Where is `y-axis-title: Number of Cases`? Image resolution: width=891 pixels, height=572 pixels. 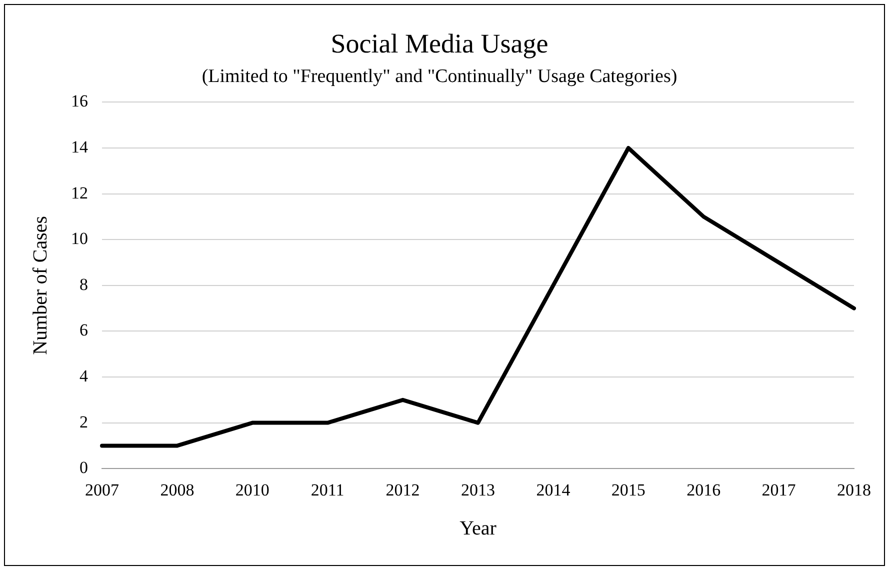
y-axis-title: Number of Cases is located at coordinates (40, 285).